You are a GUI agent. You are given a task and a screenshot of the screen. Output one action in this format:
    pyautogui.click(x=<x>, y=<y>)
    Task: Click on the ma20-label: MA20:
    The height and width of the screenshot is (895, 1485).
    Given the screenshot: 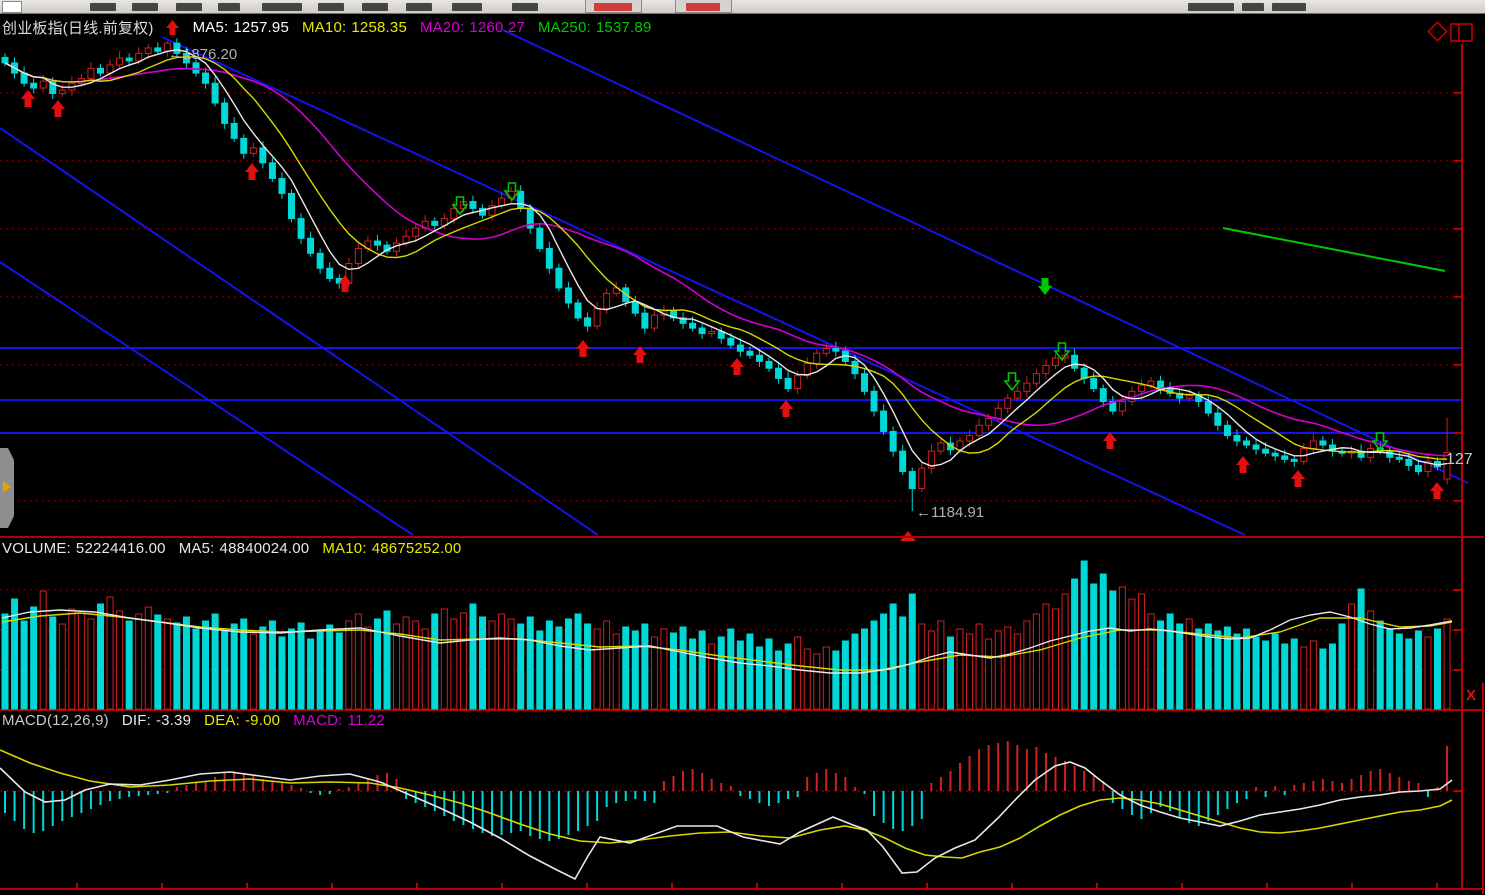 What is the action you would take?
    pyautogui.click(x=442, y=27)
    